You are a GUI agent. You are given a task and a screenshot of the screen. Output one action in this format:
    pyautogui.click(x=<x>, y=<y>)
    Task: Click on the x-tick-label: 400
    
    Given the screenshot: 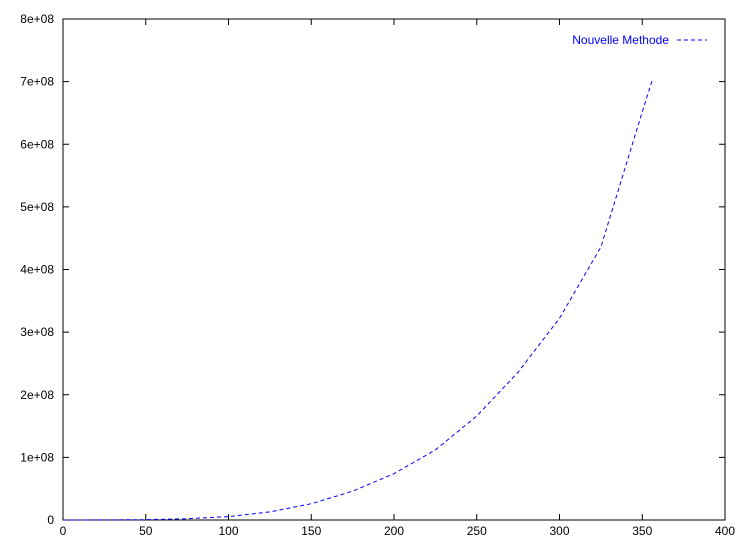 What is the action you would take?
    pyautogui.click(x=725, y=531)
    